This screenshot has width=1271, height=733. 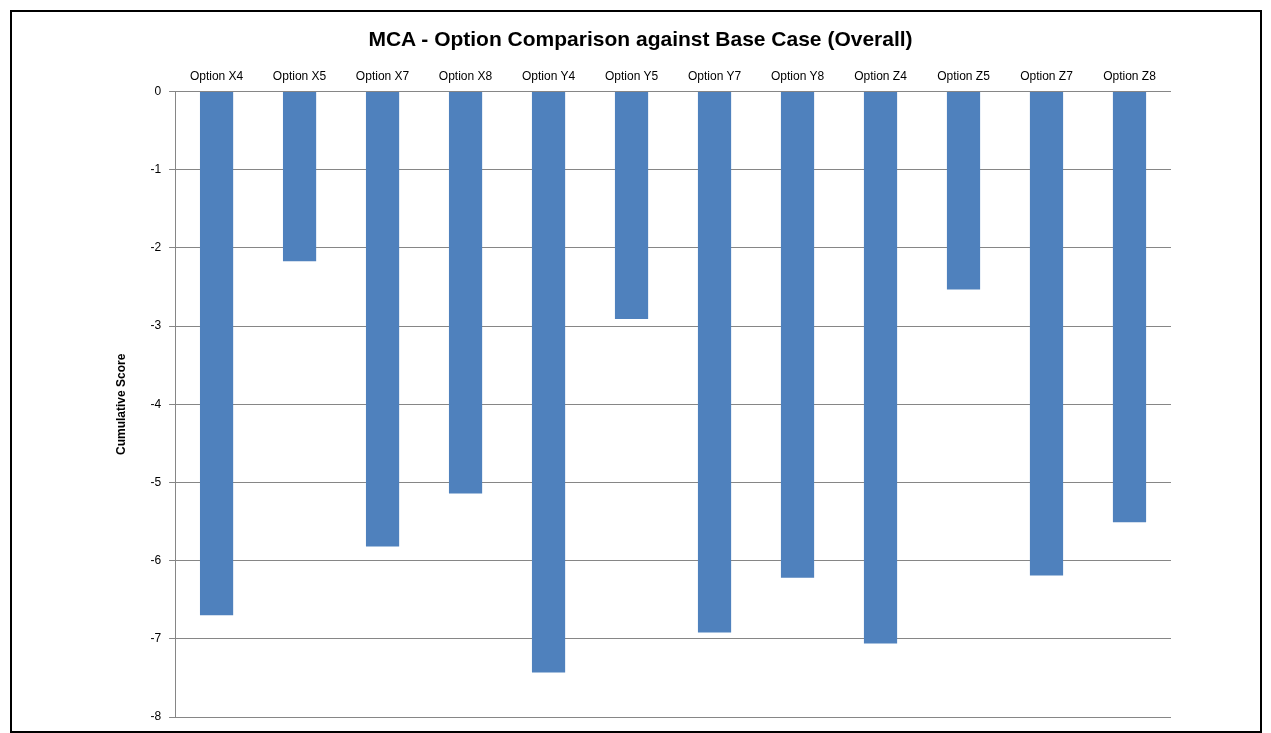 What do you see at coordinates (158, 90) in the screenshot?
I see `y-tick-label: 0` at bounding box center [158, 90].